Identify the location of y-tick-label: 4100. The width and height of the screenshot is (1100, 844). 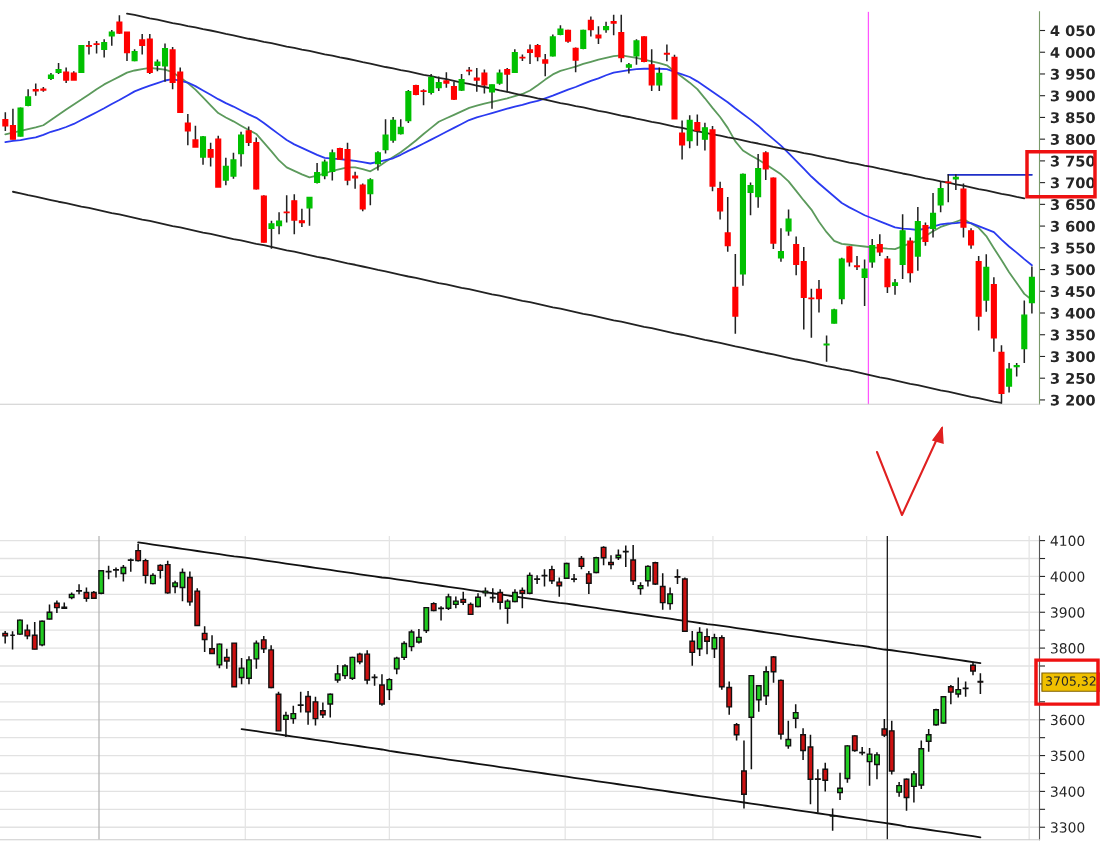
(1067, 541).